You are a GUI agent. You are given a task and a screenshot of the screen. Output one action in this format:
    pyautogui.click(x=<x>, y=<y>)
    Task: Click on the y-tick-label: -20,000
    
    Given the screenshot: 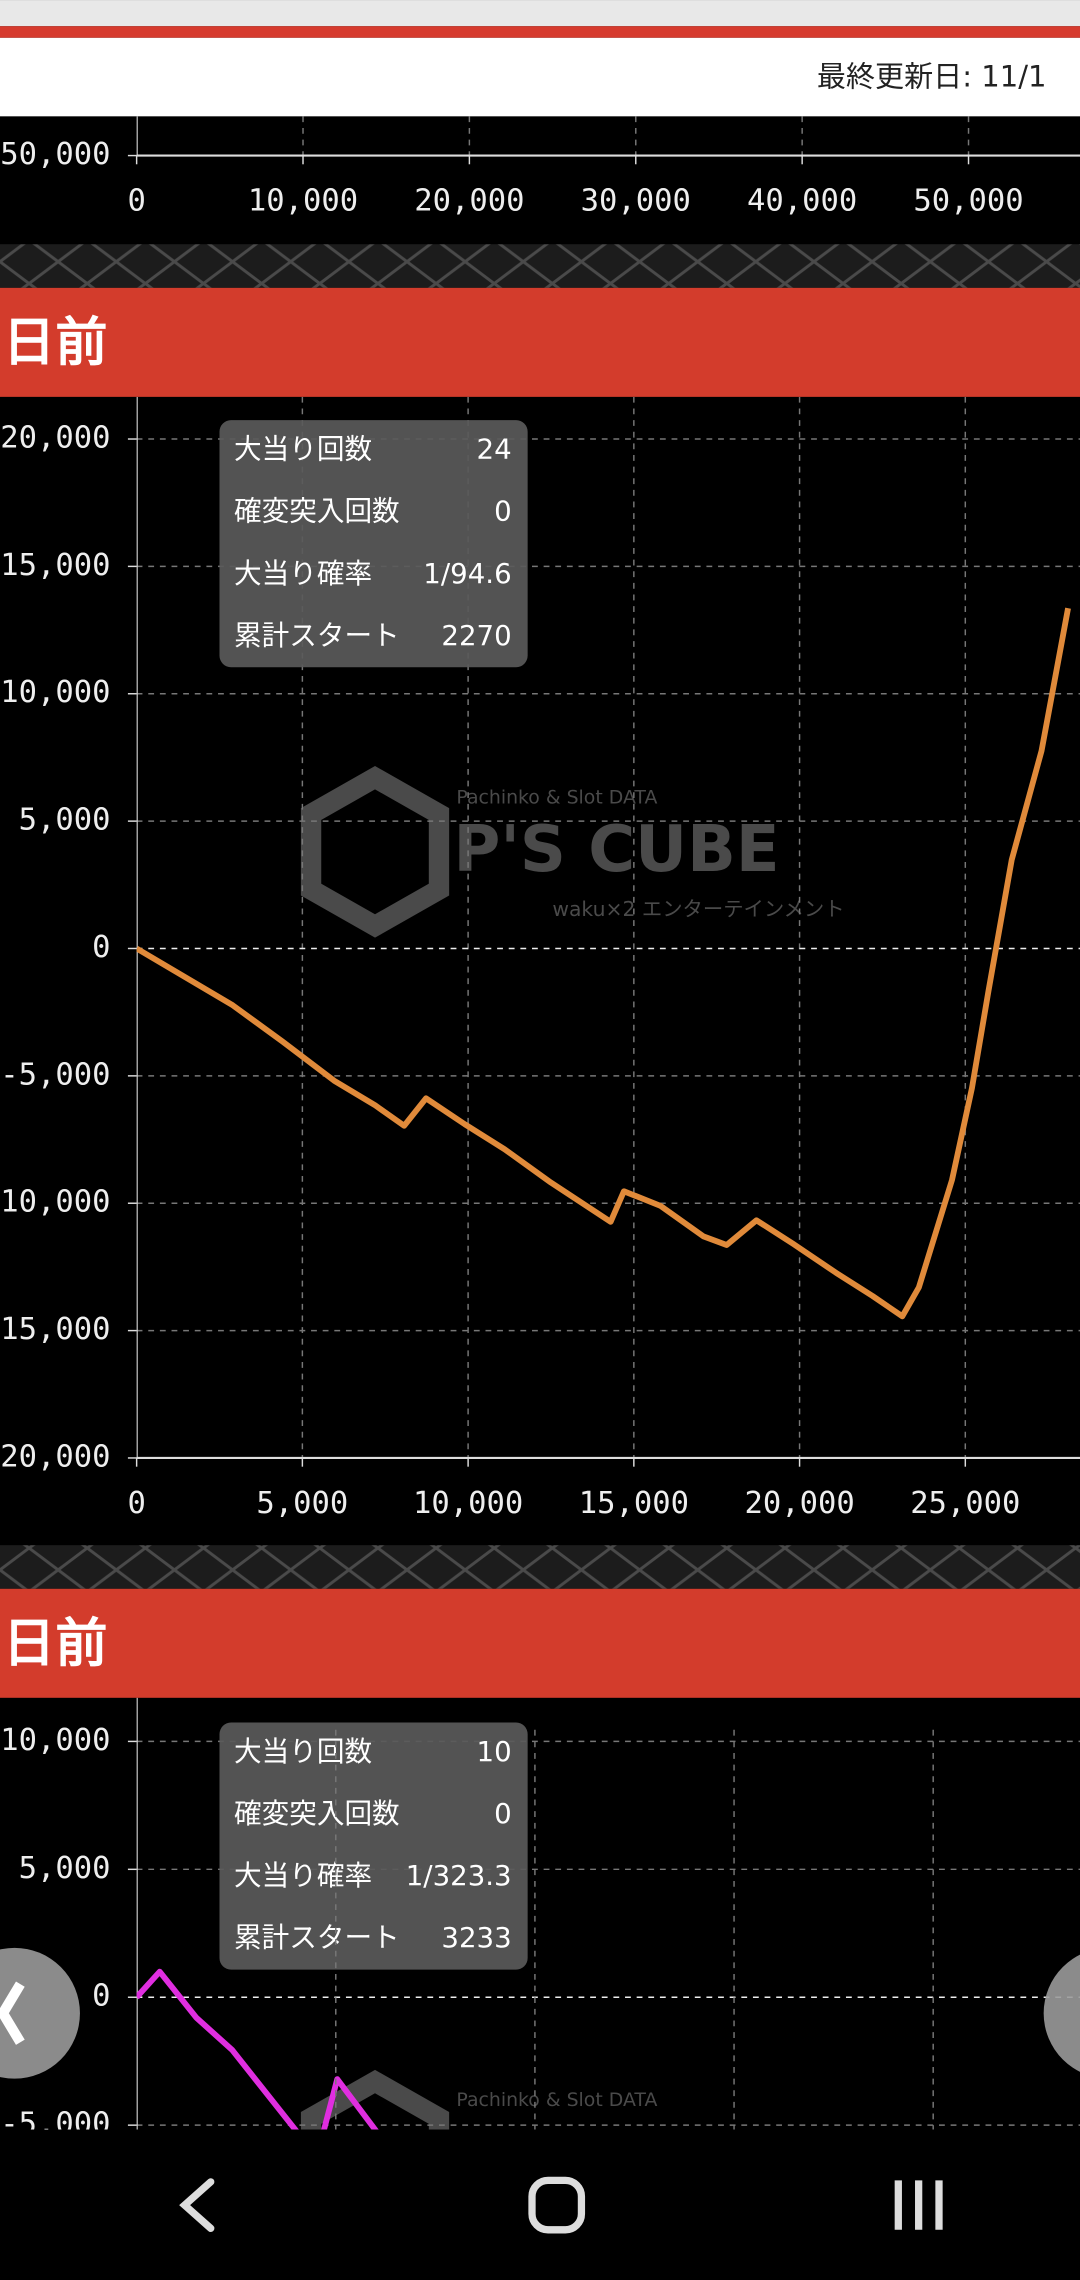 What is the action you would take?
    pyautogui.click(x=55, y=1456)
    